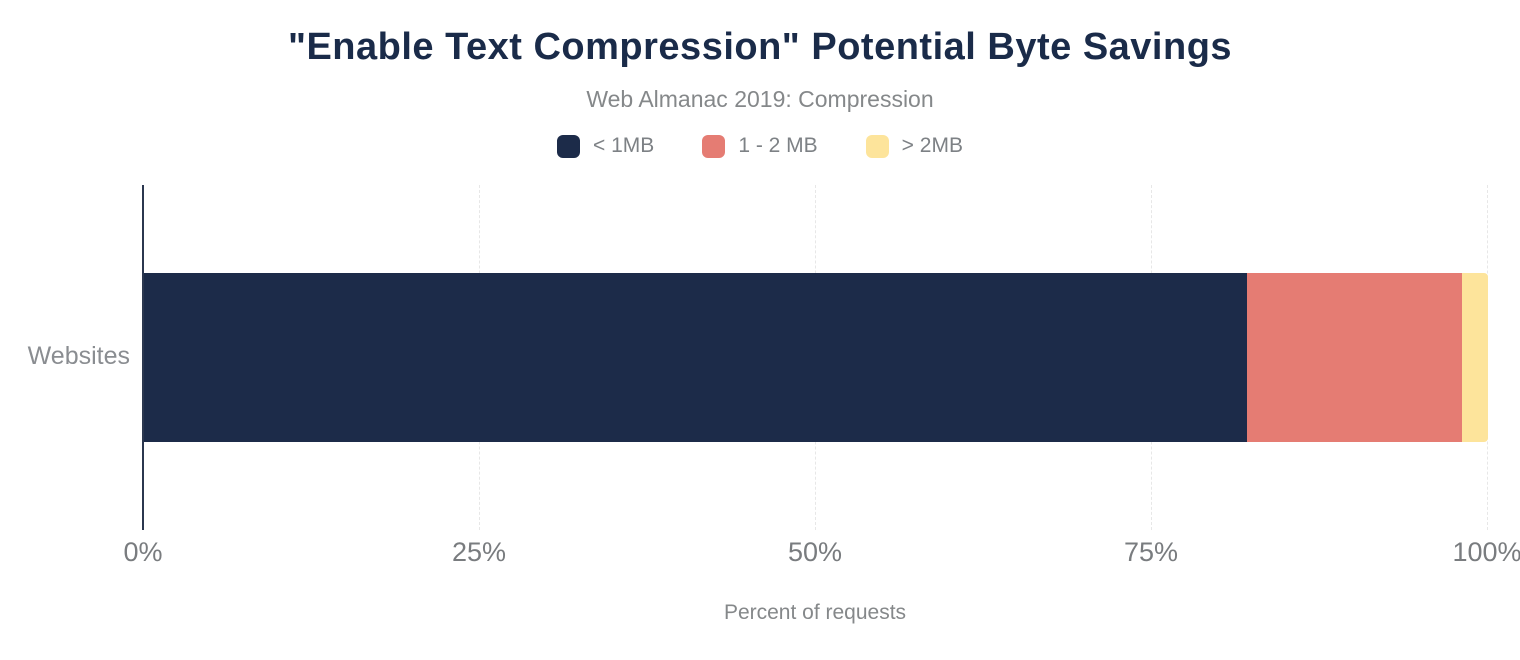 Image resolution: width=1520 pixels, height=660 pixels. I want to click on x-tick-label-75: 75%, so click(1151, 552).